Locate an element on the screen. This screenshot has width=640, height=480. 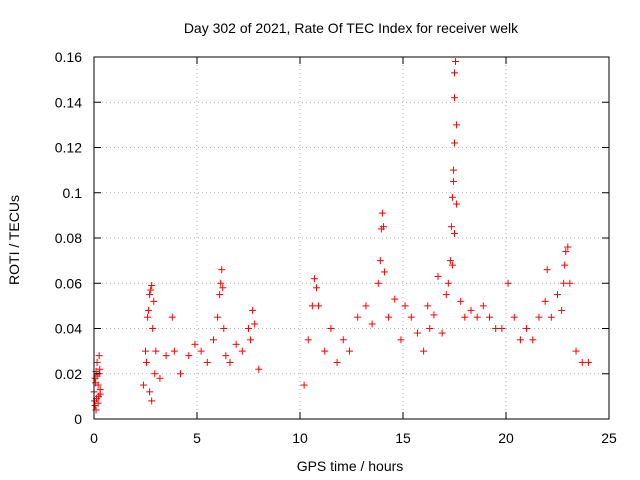
y-tick-label: 0.12 is located at coordinates (68, 148).